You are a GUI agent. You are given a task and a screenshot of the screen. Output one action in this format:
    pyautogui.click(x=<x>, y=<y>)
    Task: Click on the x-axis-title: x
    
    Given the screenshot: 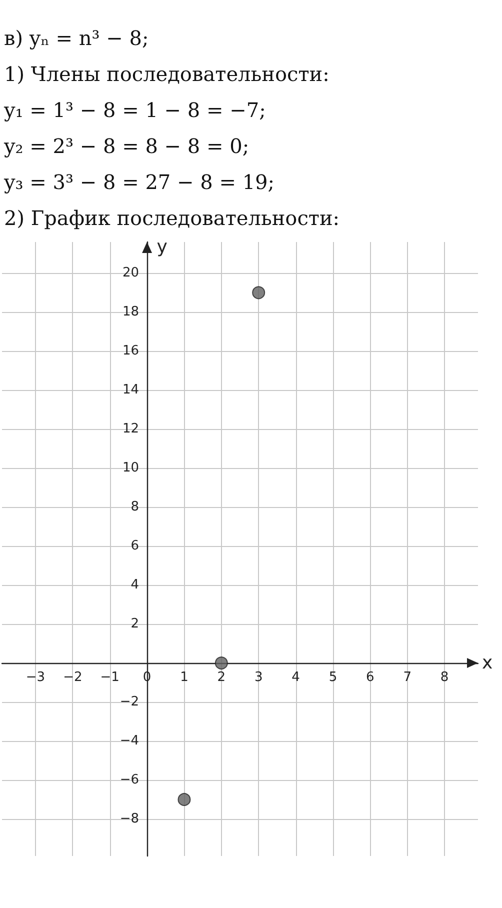 What is the action you would take?
    pyautogui.click(x=487, y=663)
    